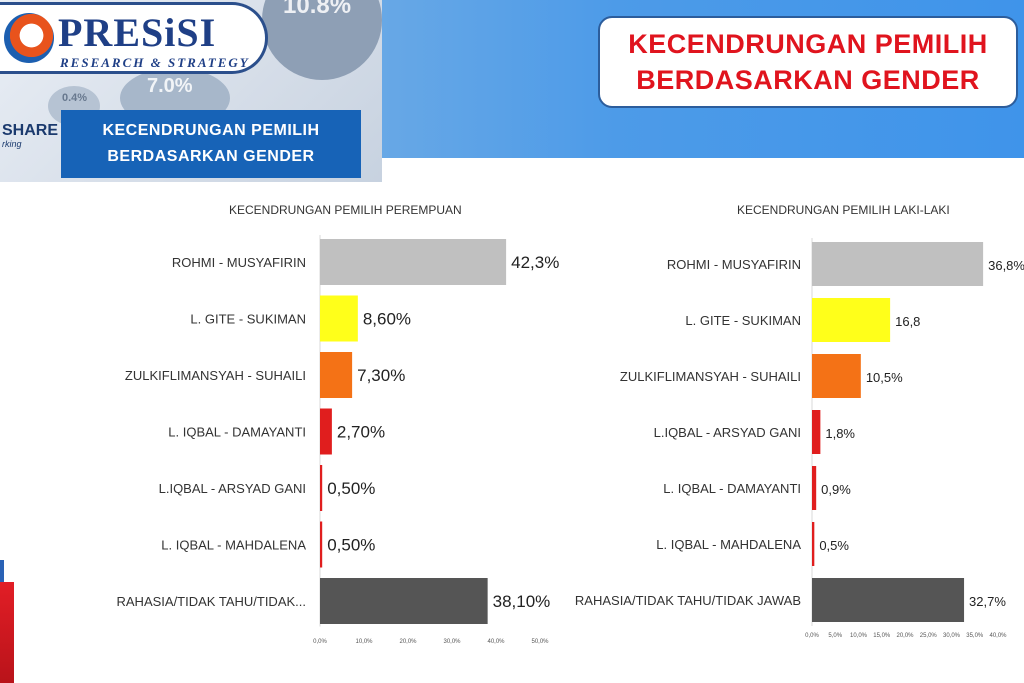 The width and height of the screenshot is (1024, 683). I want to click on small-title-line2: BERDASARKAN GENDER, so click(211, 156).